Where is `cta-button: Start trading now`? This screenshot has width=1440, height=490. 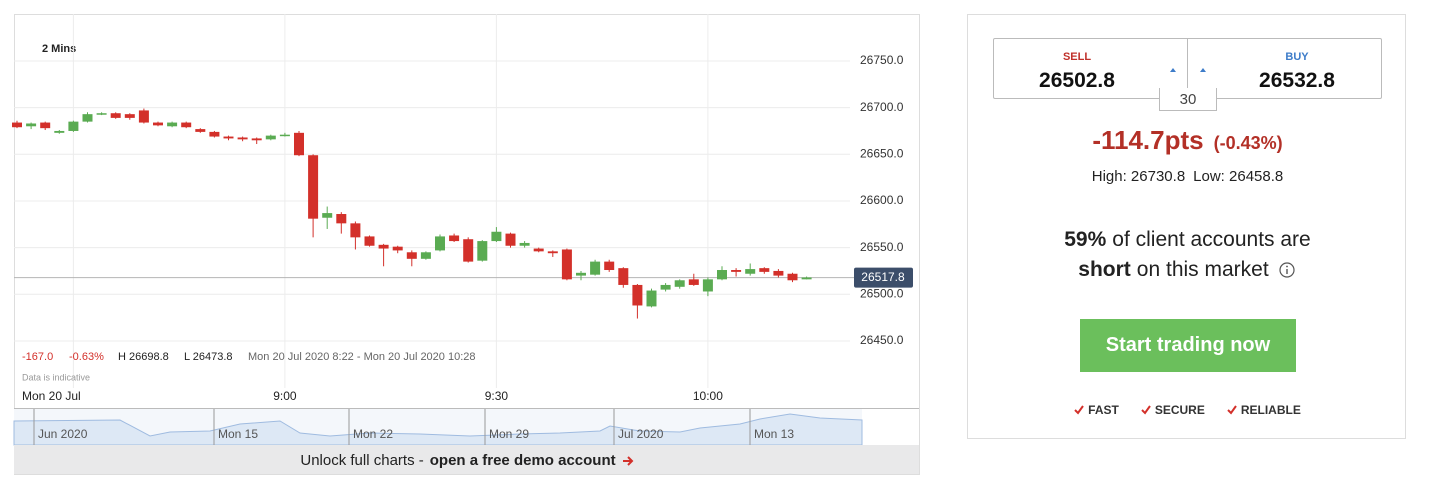
cta-button: Start trading now is located at coordinates (1188, 345).